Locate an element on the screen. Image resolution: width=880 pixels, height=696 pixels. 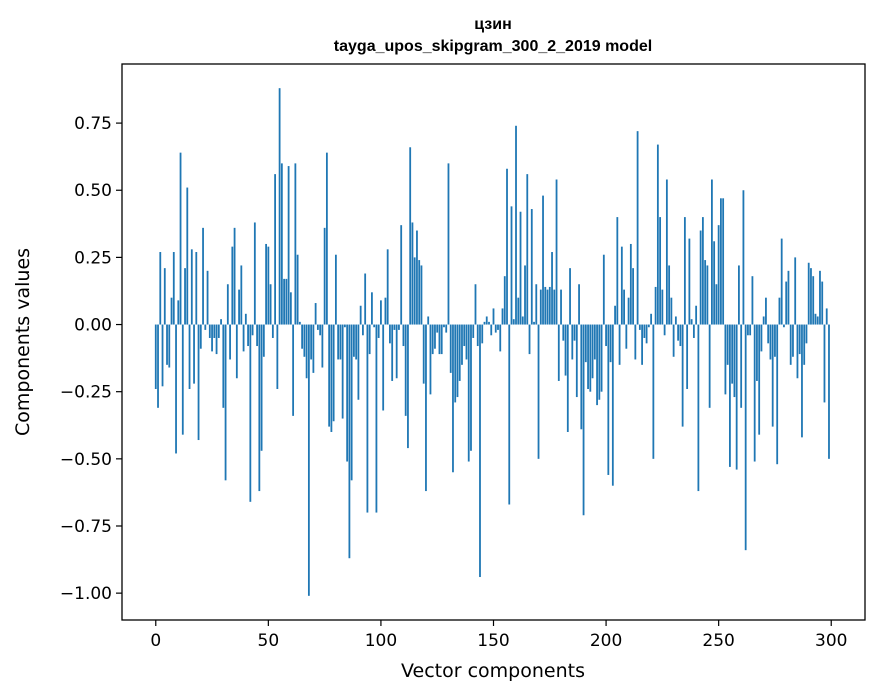
y-tick-label: 0.75 is located at coordinates (93, 124).